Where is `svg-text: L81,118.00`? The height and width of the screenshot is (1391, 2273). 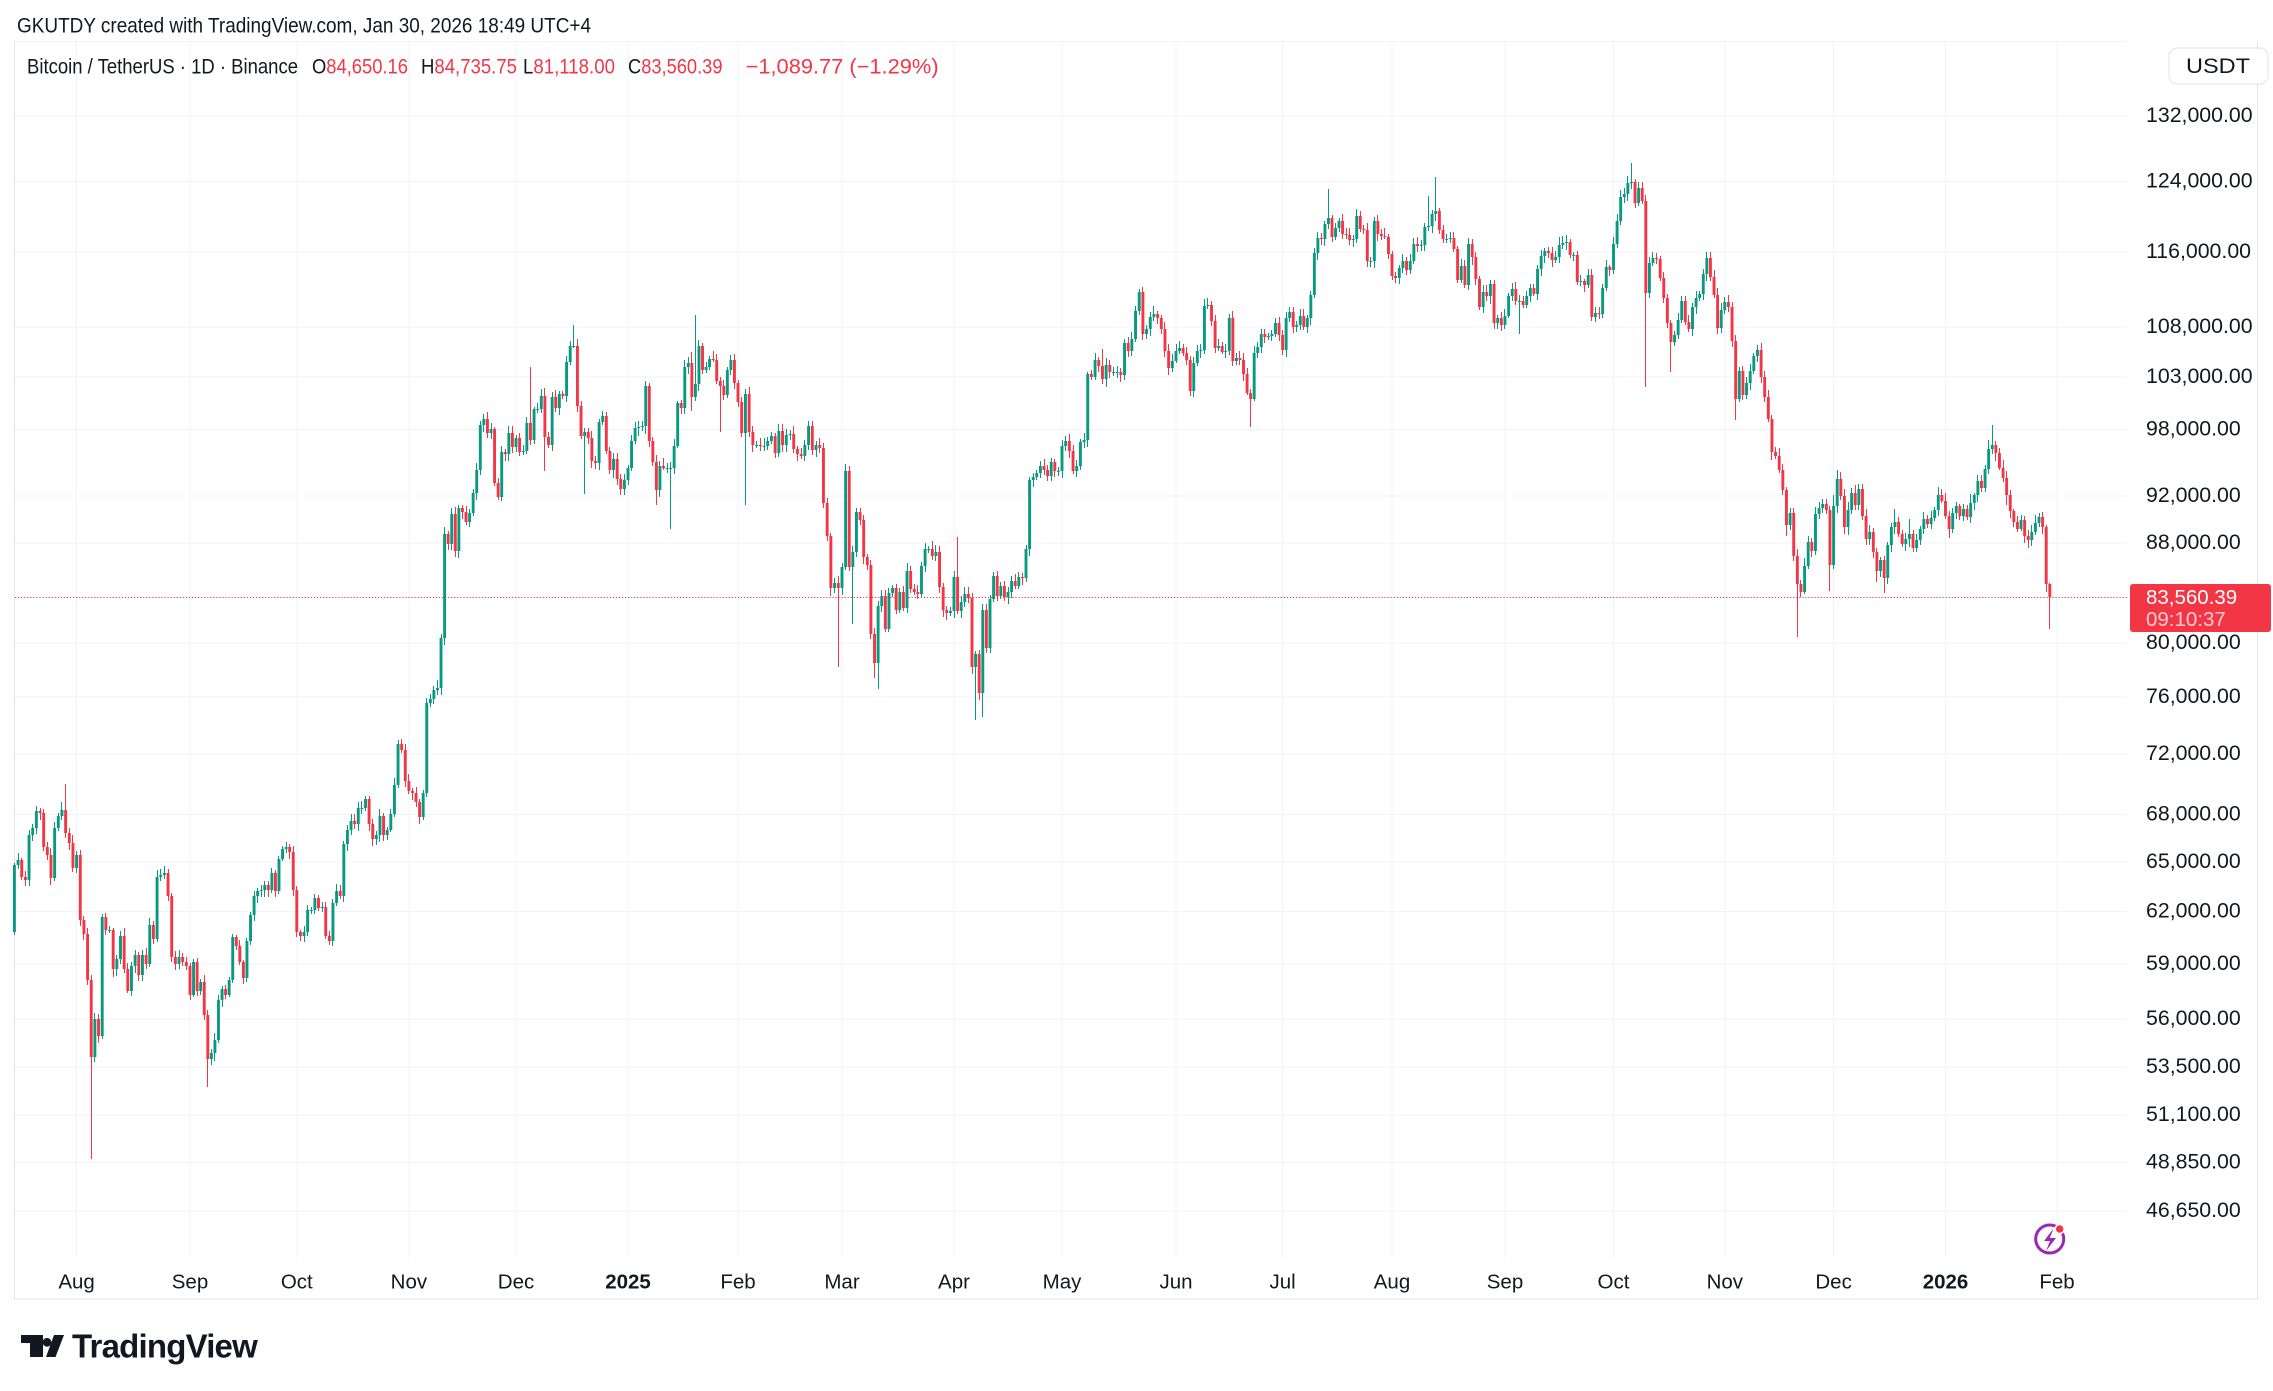 svg-text: L81,118.00 is located at coordinates (569, 67).